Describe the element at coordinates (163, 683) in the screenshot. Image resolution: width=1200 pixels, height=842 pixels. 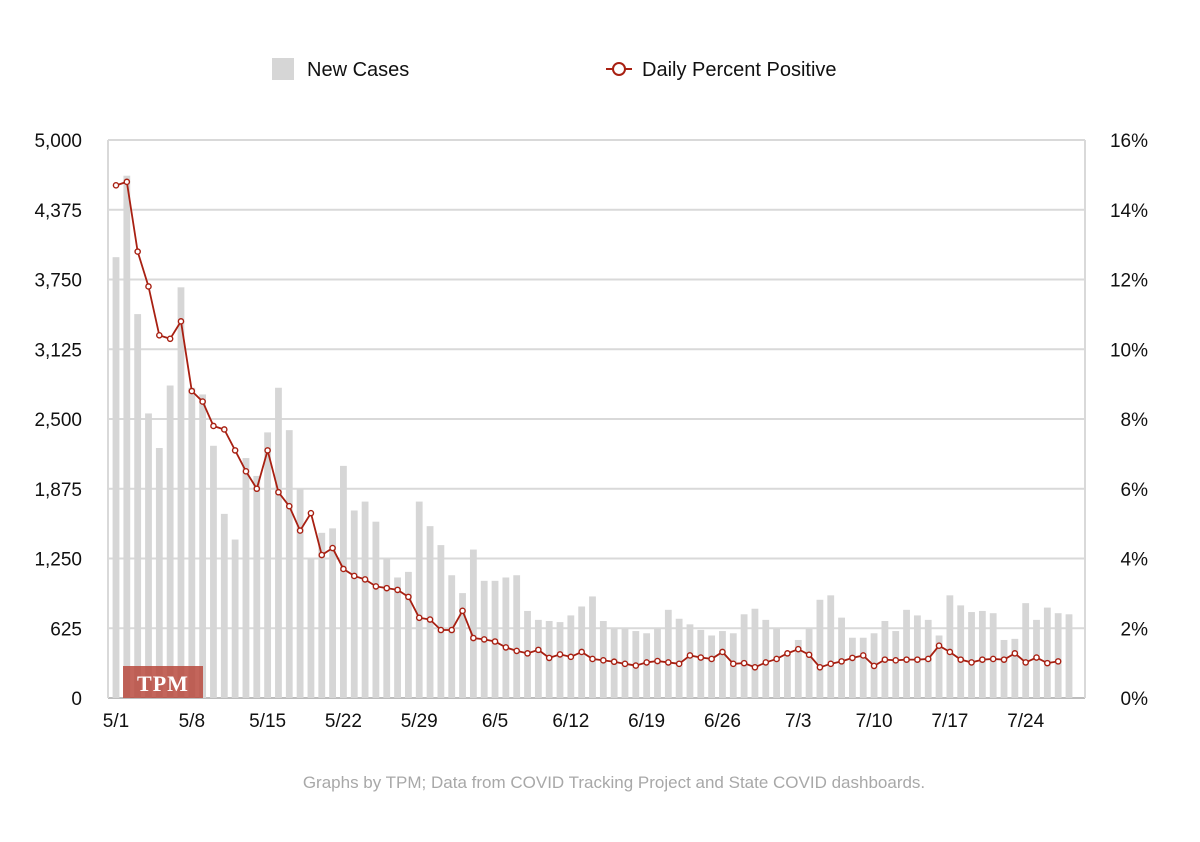
I see `watermark-text: TPM` at that location.